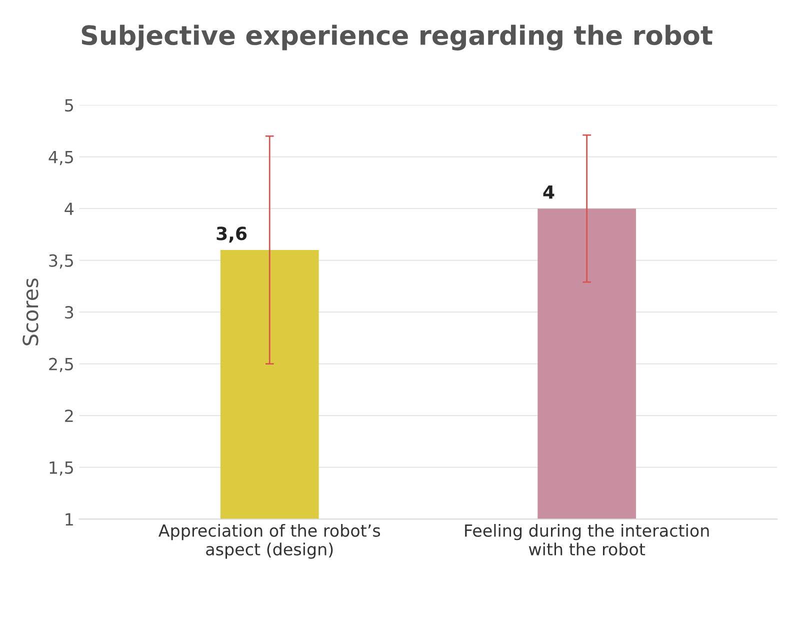  What do you see at coordinates (69, 312) in the screenshot?
I see `y-tick-label: 3` at bounding box center [69, 312].